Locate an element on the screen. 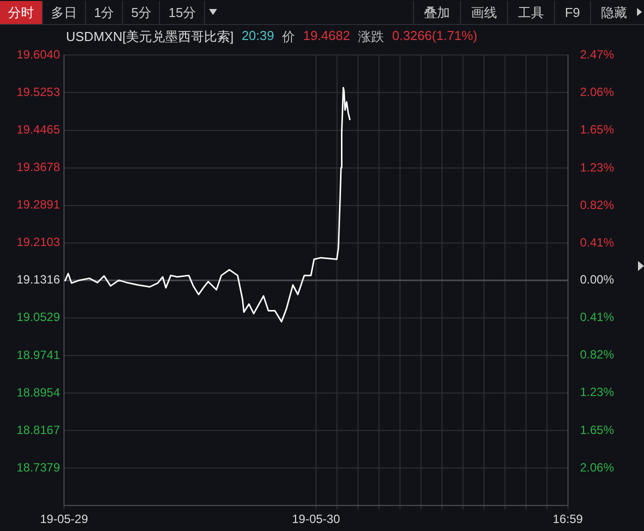  y-tick-label: 18.8167 is located at coordinates (38, 429).